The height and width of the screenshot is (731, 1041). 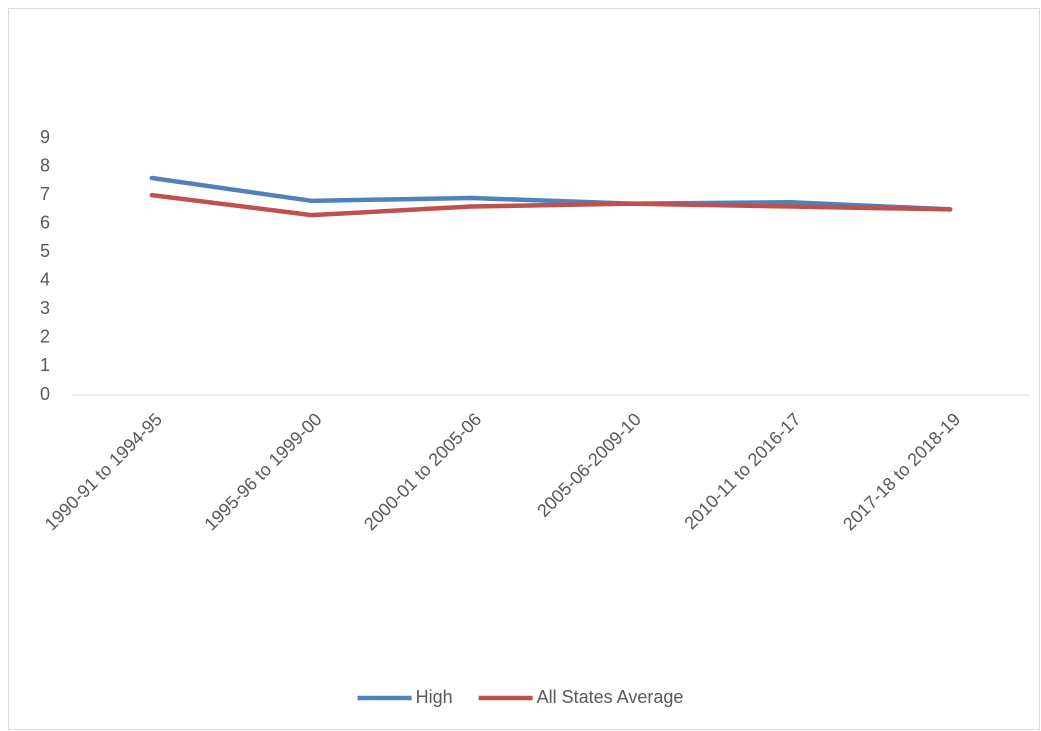 I want to click on legend-label: High, so click(x=434, y=697).